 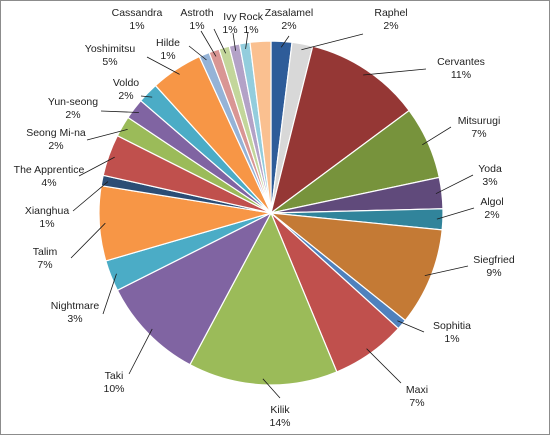 I want to click on slice-label: Raphel, so click(x=390, y=13).